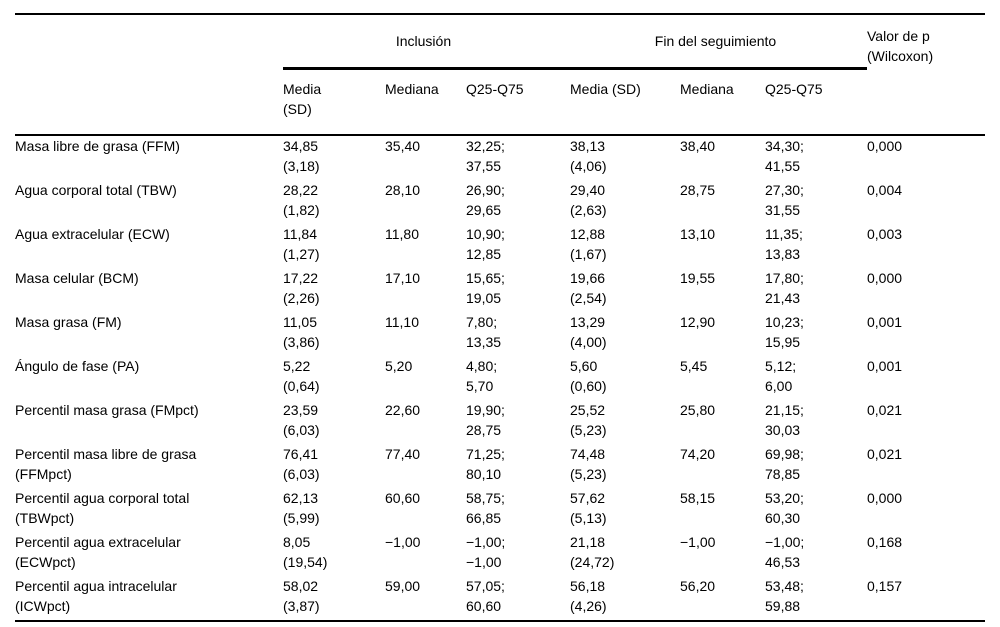  I want to click on cell-p-value: 0,157, so click(926, 598).